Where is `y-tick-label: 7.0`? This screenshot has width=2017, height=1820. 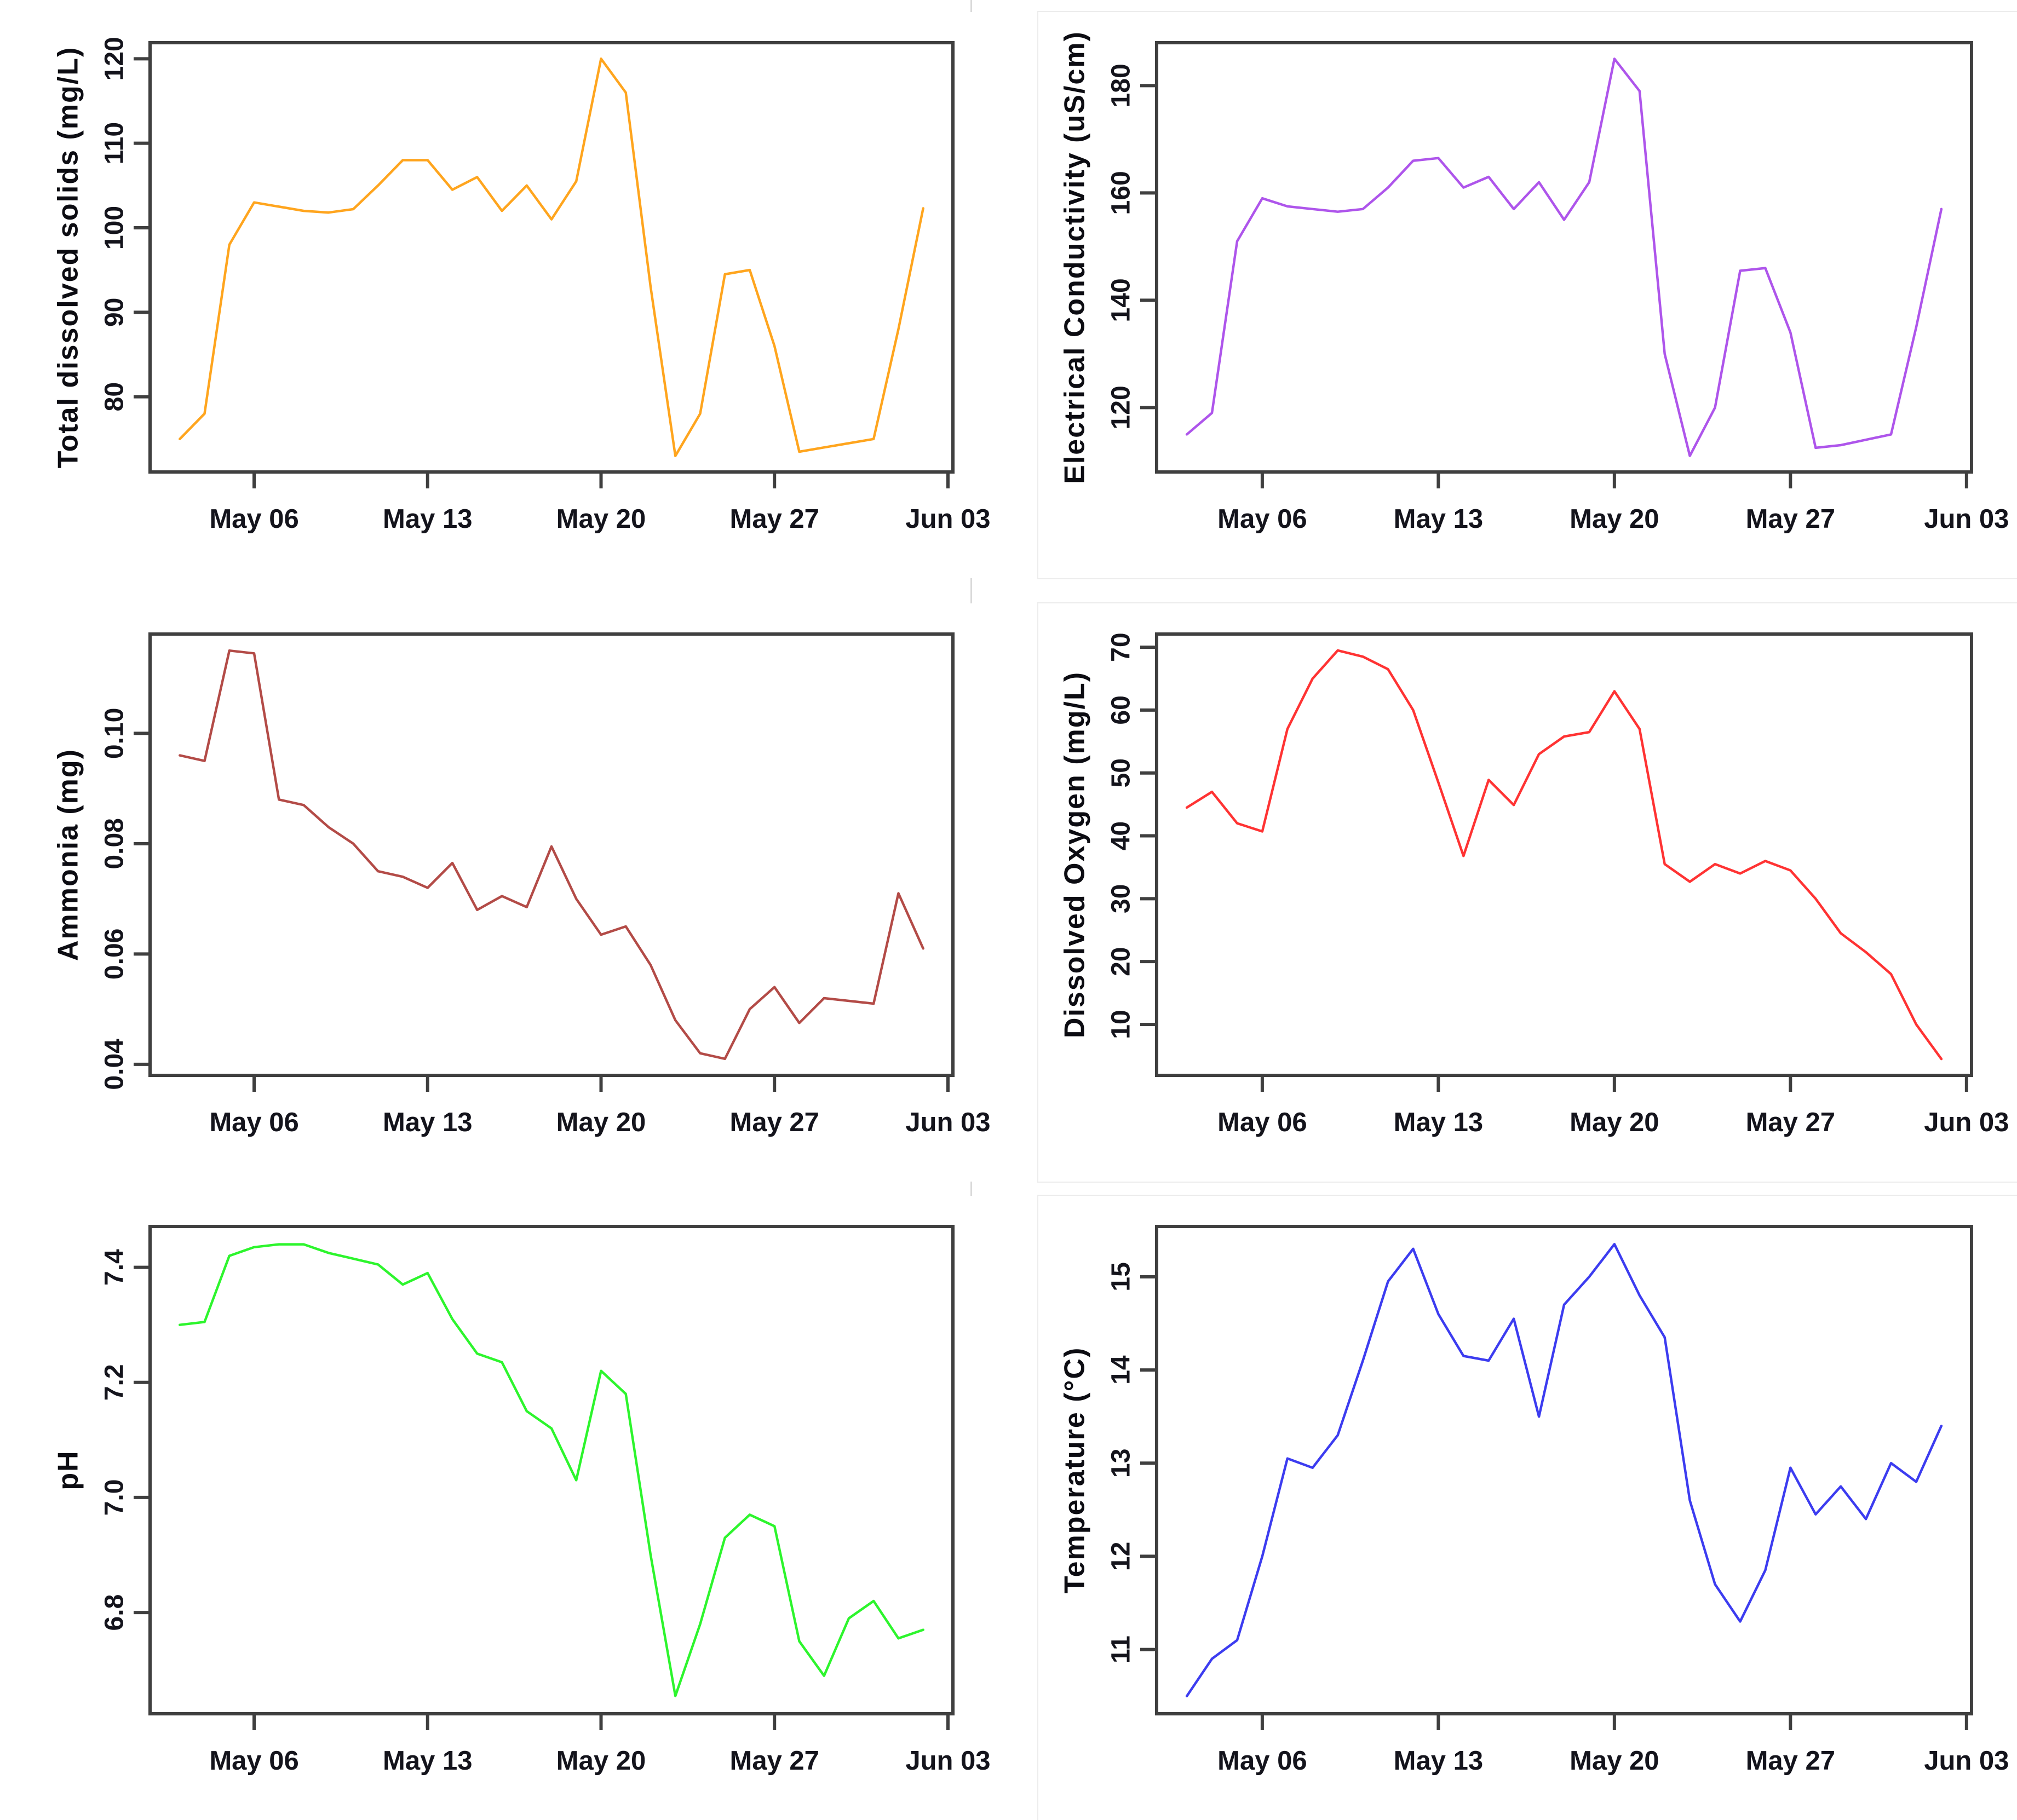
y-tick-label: 7.0 is located at coordinates (115, 1498).